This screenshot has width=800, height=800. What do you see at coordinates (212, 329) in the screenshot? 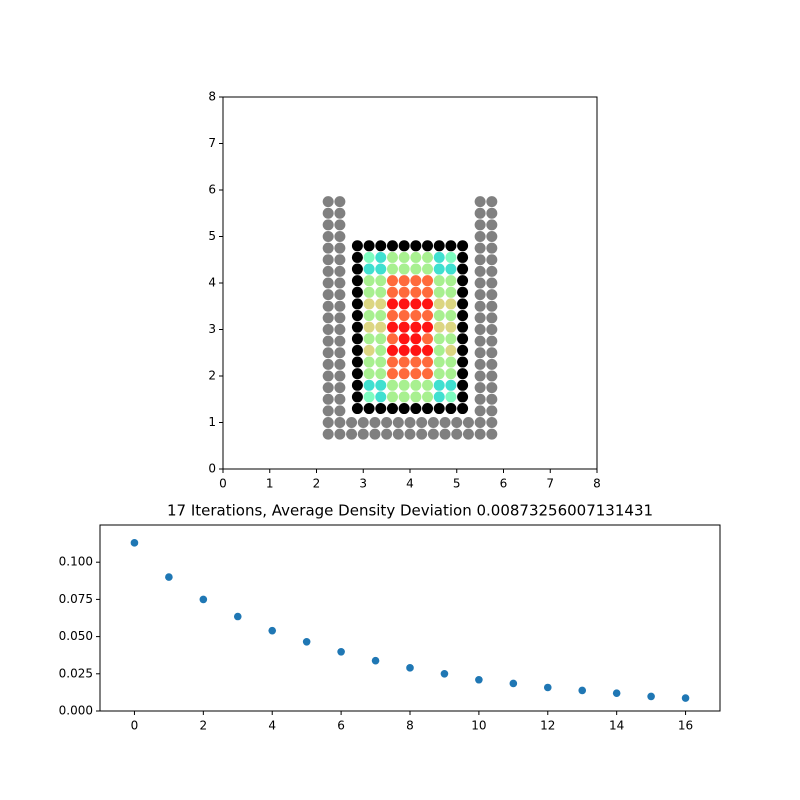
I see `y-tick-label: 3` at bounding box center [212, 329].